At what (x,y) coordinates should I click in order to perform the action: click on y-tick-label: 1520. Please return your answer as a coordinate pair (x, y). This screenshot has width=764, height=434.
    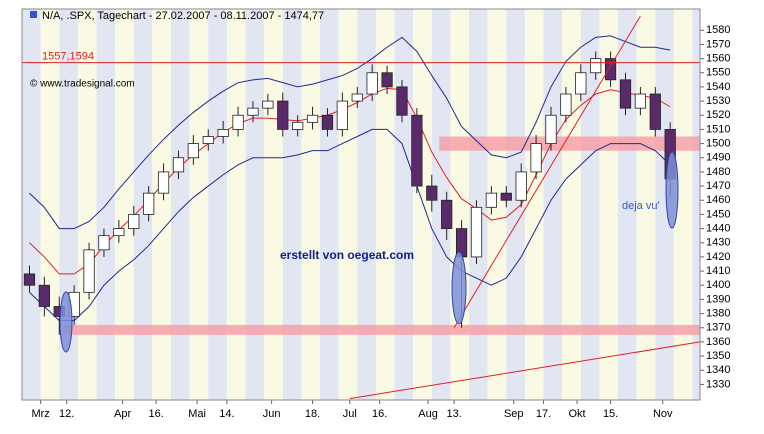
    Looking at the image, I should click on (718, 115).